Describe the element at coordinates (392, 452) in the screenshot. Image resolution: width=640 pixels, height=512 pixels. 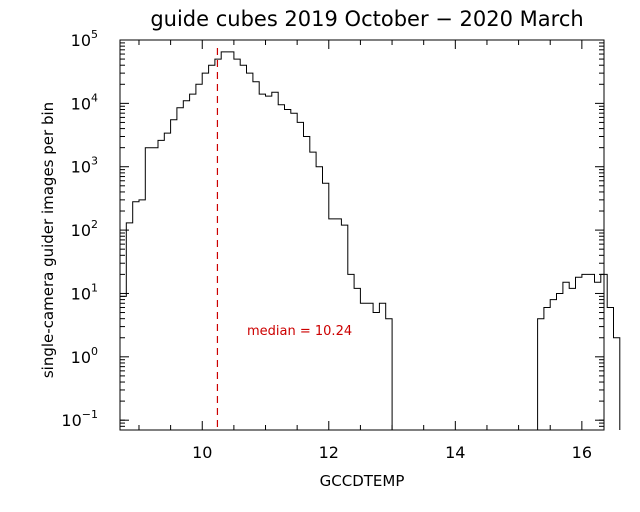
I see `x-tick-labels: 10 12 14 16` at that location.